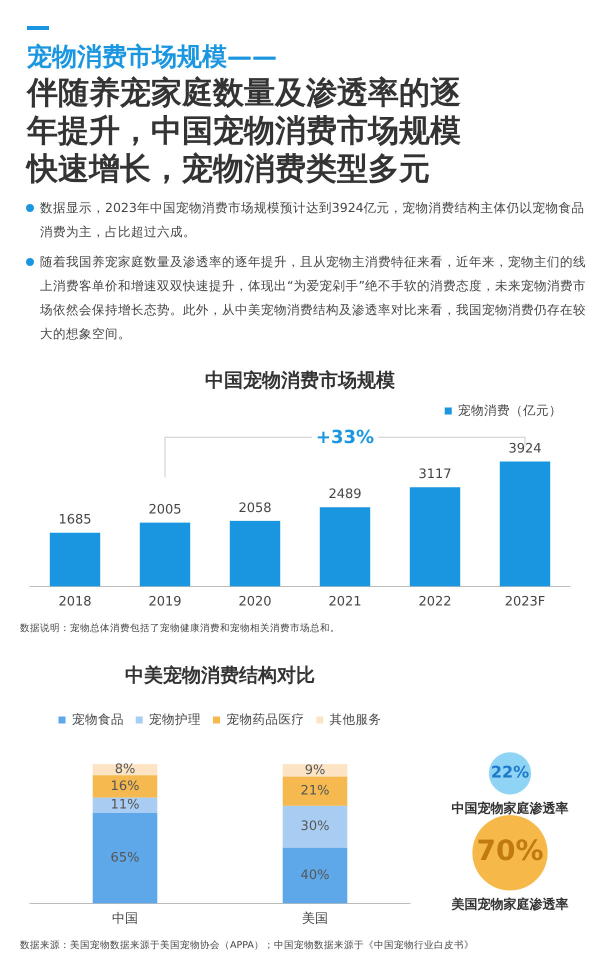 The image size is (600, 953). Describe the element at coordinates (220, 675) in the screenshot. I see `chart-title: 中美宠物消费结构对比` at that location.